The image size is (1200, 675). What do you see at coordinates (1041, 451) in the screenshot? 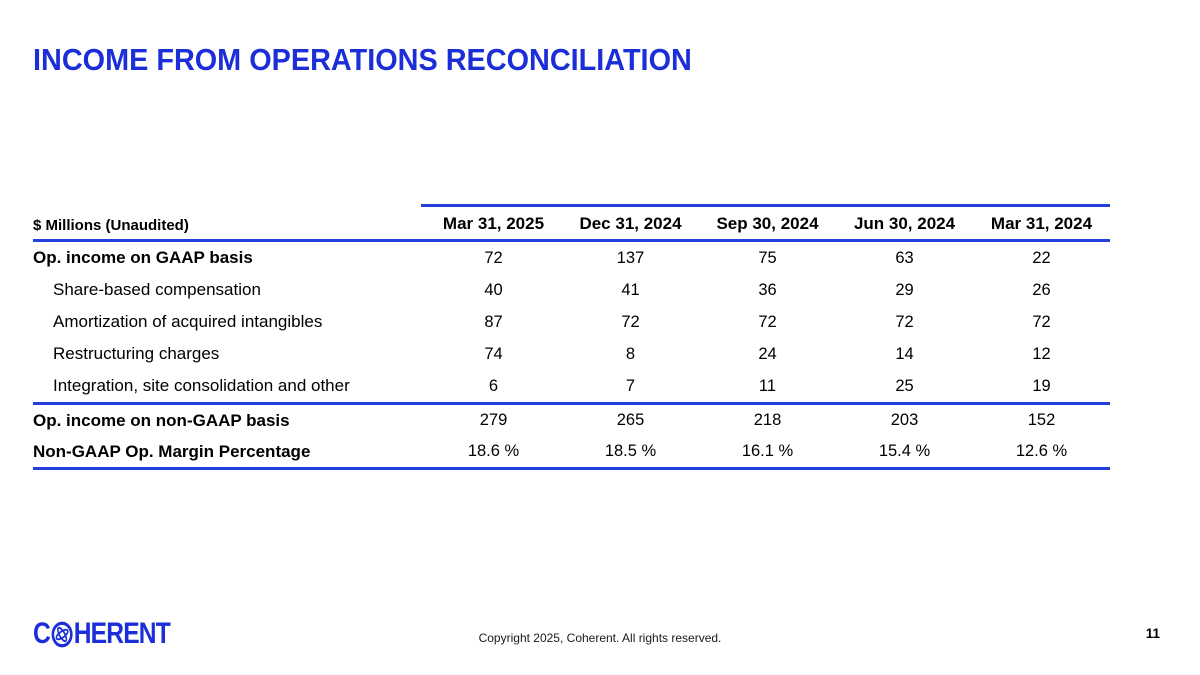
I see `cell-value: 12.6 %` at bounding box center [1041, 451].